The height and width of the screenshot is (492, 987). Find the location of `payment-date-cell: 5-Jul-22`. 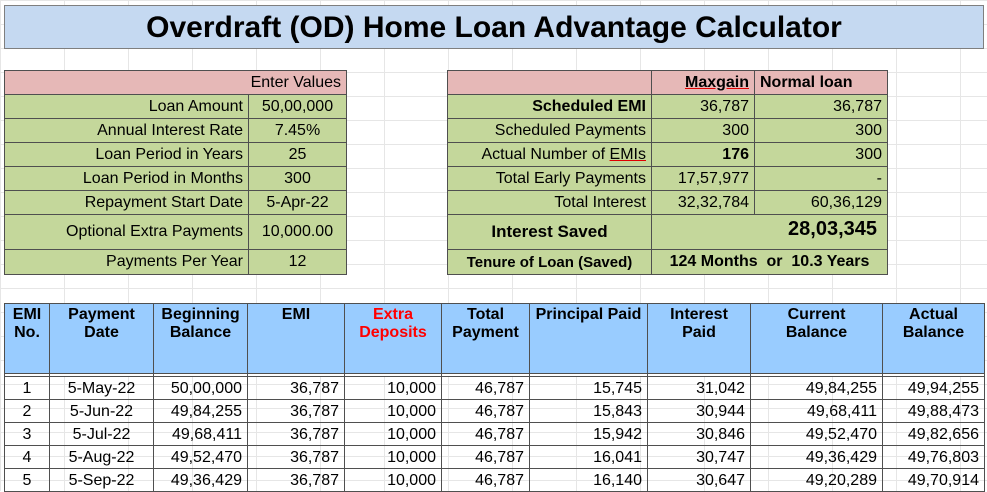

payment-date-cell: 5-Jul-22 is located at coordinates (101, 434).